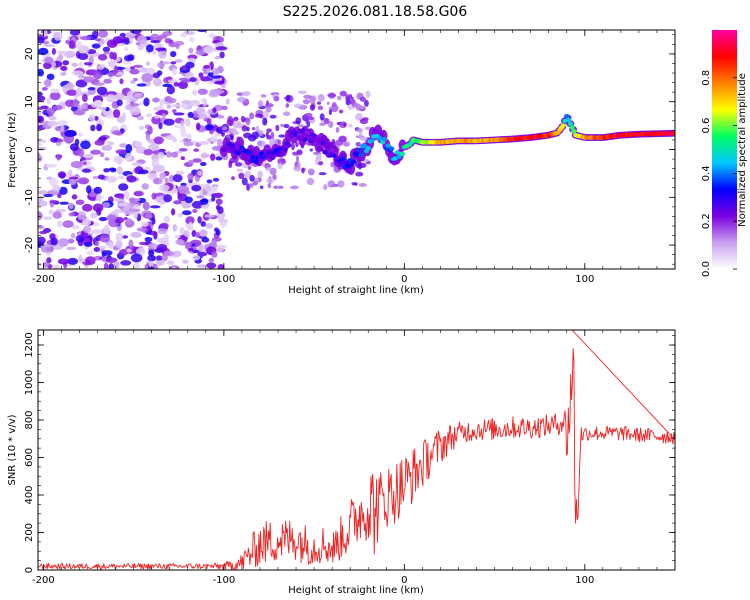 Image resolution: width=750 pixels, height=600 pixels. I want to click on y-tick-label: 600, so click(29, 457).